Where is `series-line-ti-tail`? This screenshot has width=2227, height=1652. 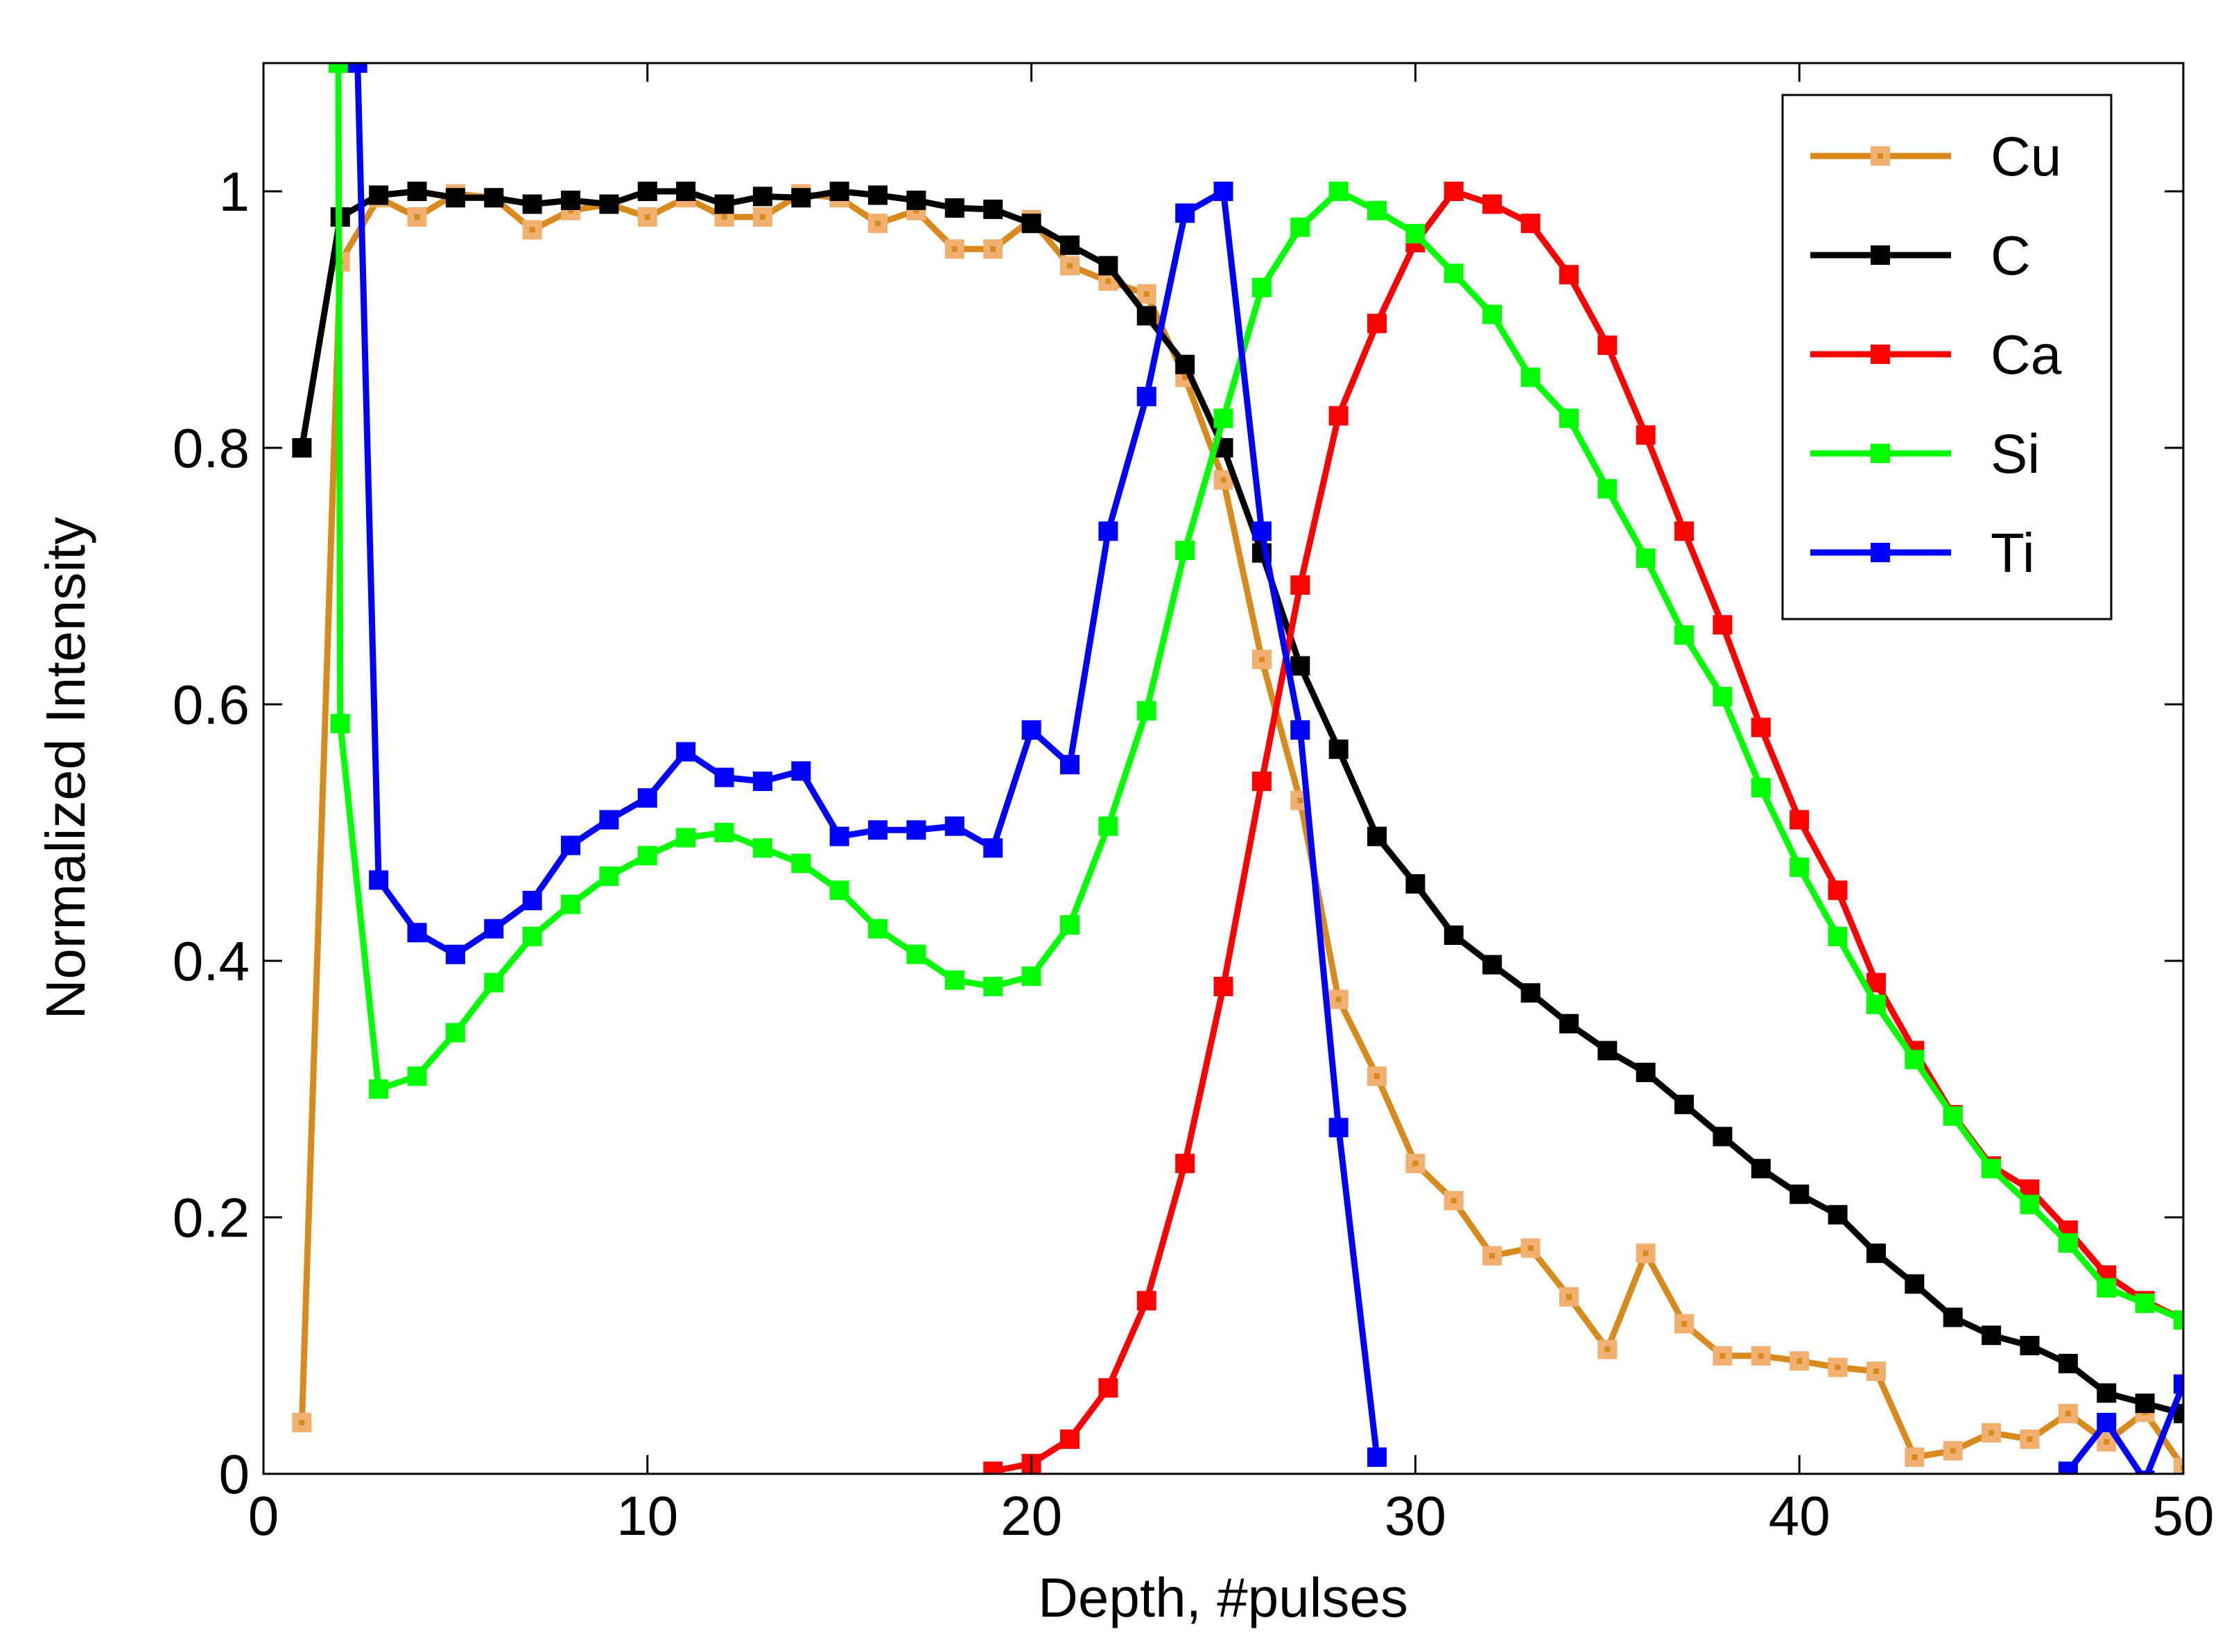 series-line-ti-tail is located at coordinates (2124, 1428).